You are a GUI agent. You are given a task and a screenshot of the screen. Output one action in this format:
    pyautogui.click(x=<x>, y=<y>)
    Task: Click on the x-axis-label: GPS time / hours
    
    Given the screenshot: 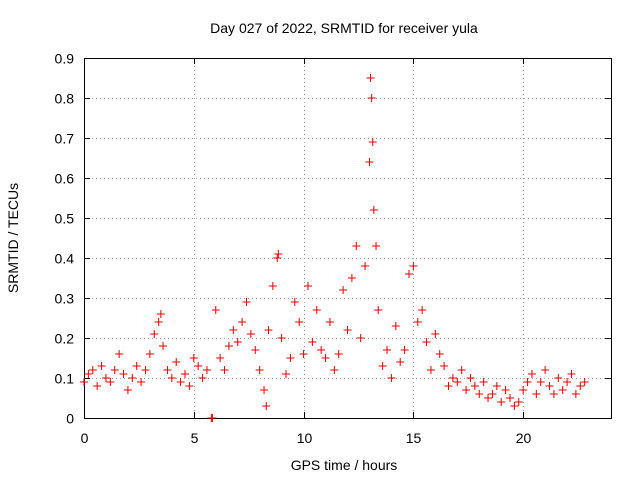 What is the action you would take?
    pyautogui.click(x=344, y=465)
    